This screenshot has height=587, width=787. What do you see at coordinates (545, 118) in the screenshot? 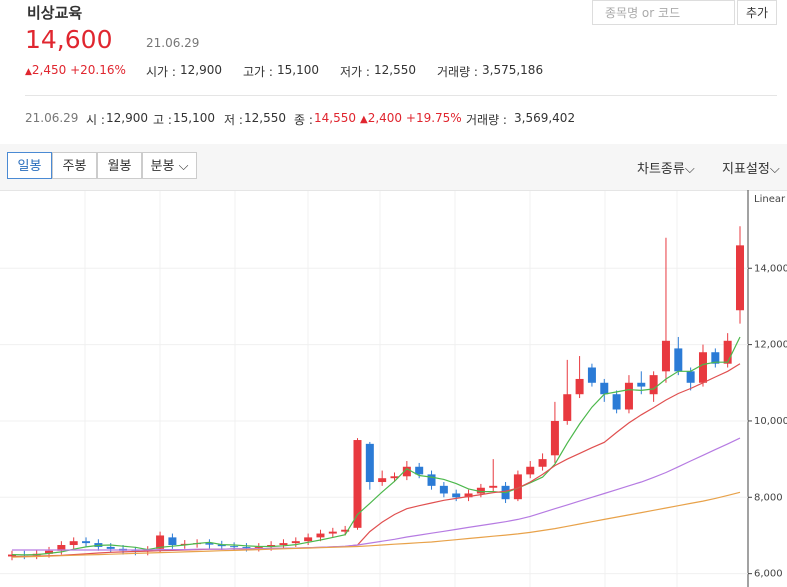
I see `volume-value: 3,569,402` at bounding box center [545, 118].